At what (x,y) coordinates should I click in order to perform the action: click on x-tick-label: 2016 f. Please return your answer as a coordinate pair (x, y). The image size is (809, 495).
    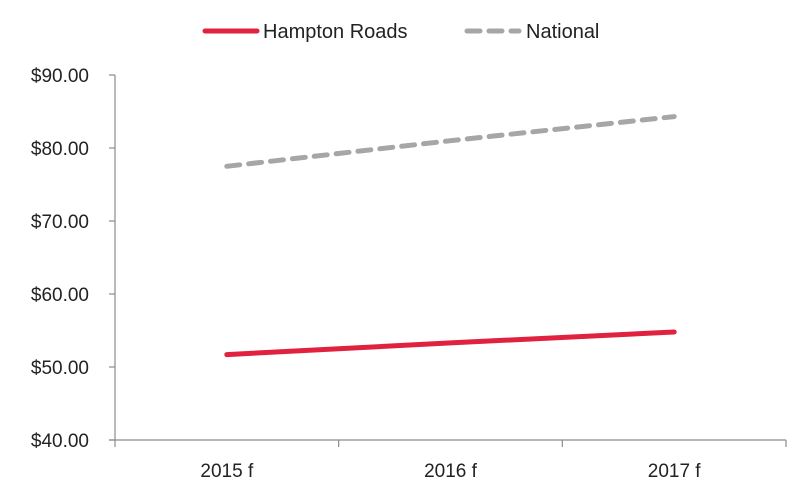
    Looking at the image, I should click on (451, 471).